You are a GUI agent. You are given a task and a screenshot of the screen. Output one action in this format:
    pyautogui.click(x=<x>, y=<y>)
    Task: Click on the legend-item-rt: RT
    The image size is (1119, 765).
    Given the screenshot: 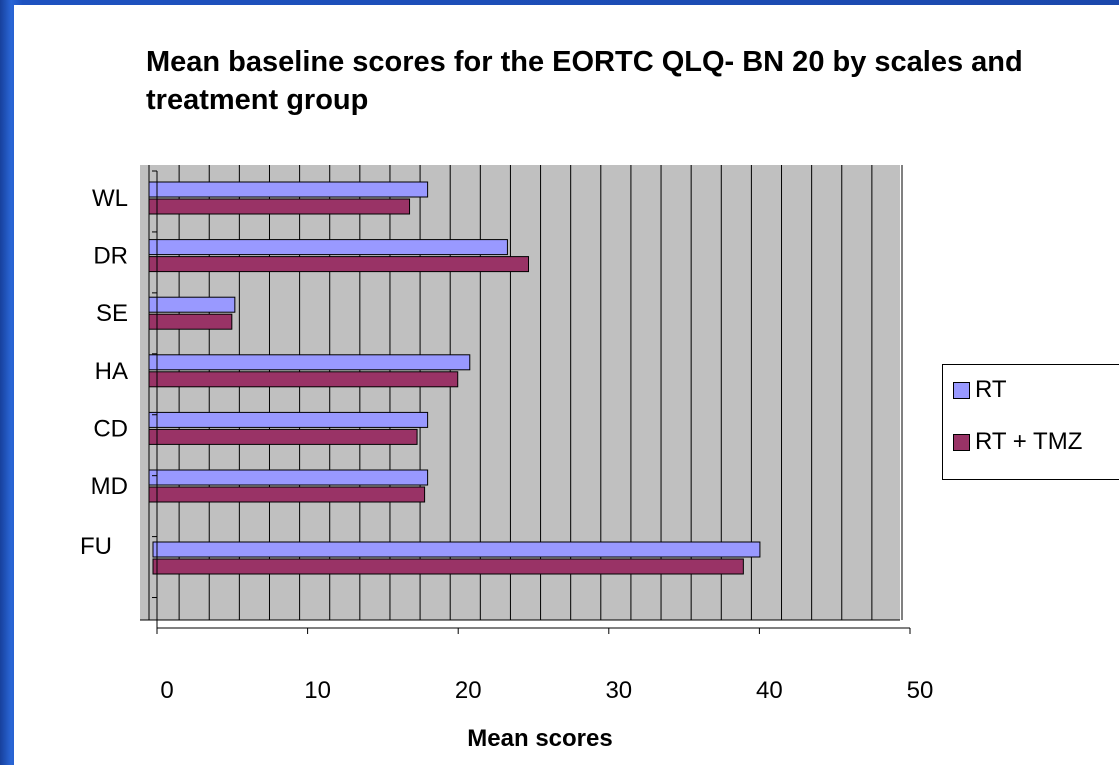 What is the action you would take?
    pyautogui.click(x=980, y=390)
    